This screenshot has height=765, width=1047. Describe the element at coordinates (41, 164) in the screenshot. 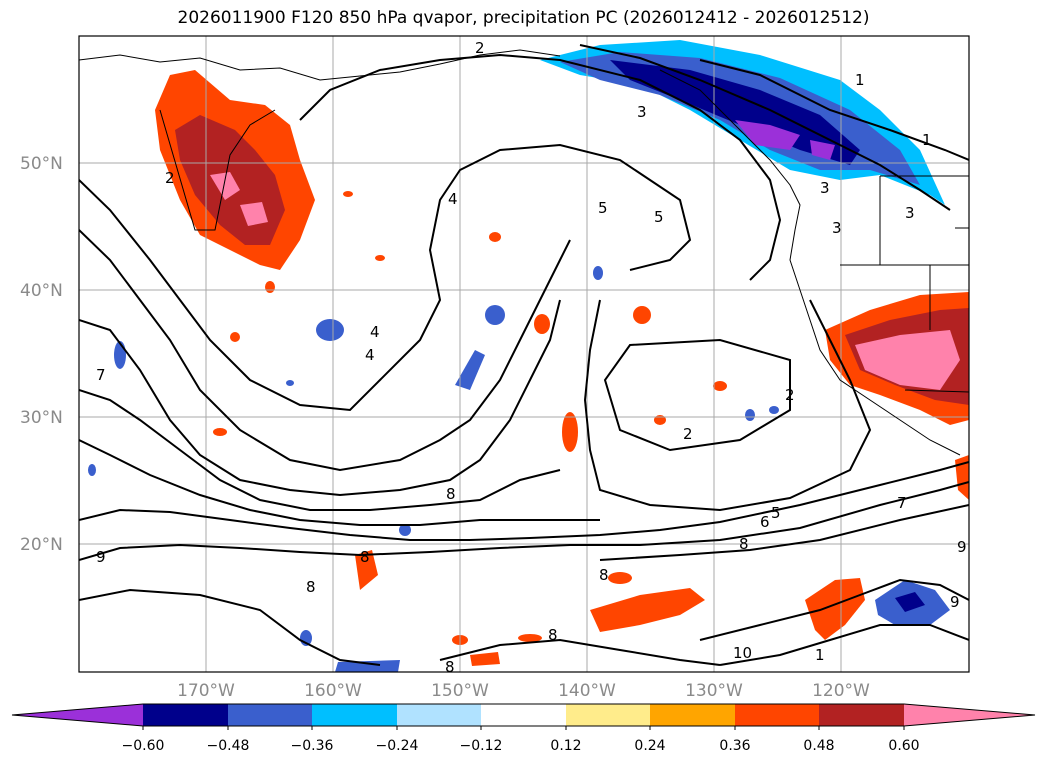

I see `latitude-label: 50°N` at that location.